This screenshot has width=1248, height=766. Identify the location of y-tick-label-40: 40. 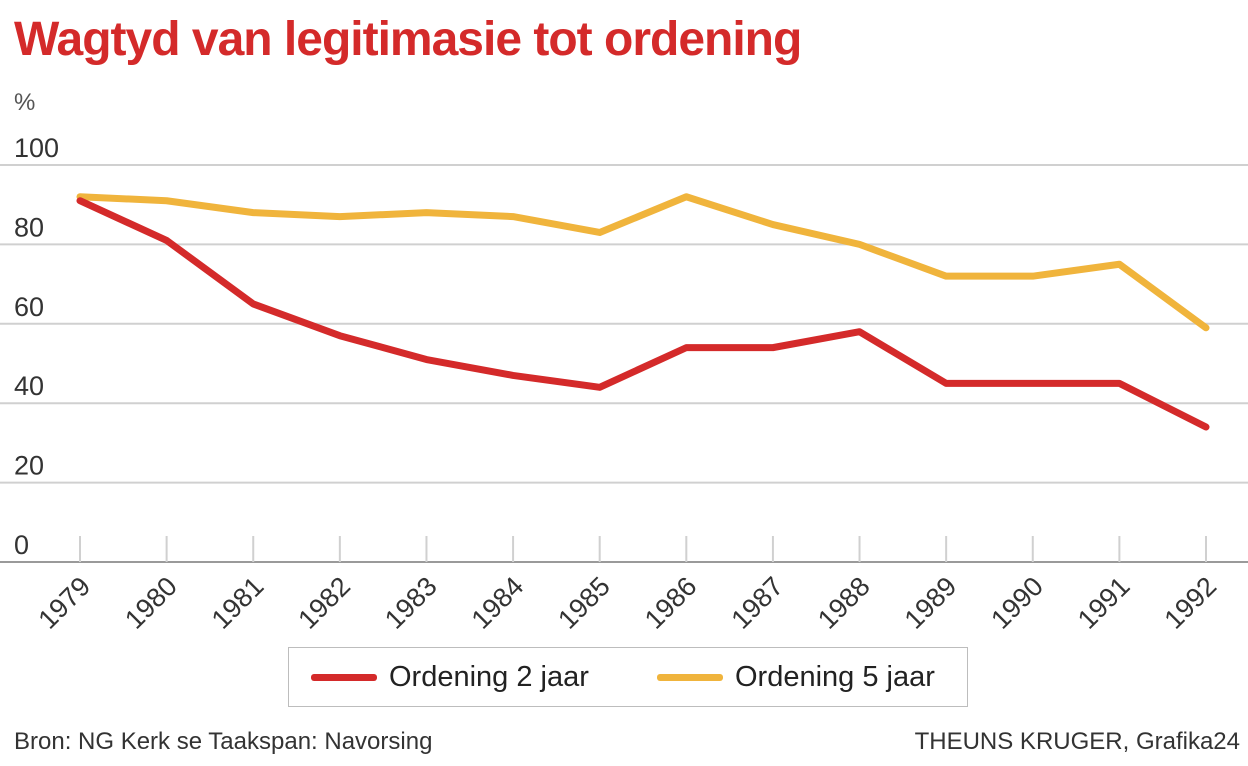
(29, 386).